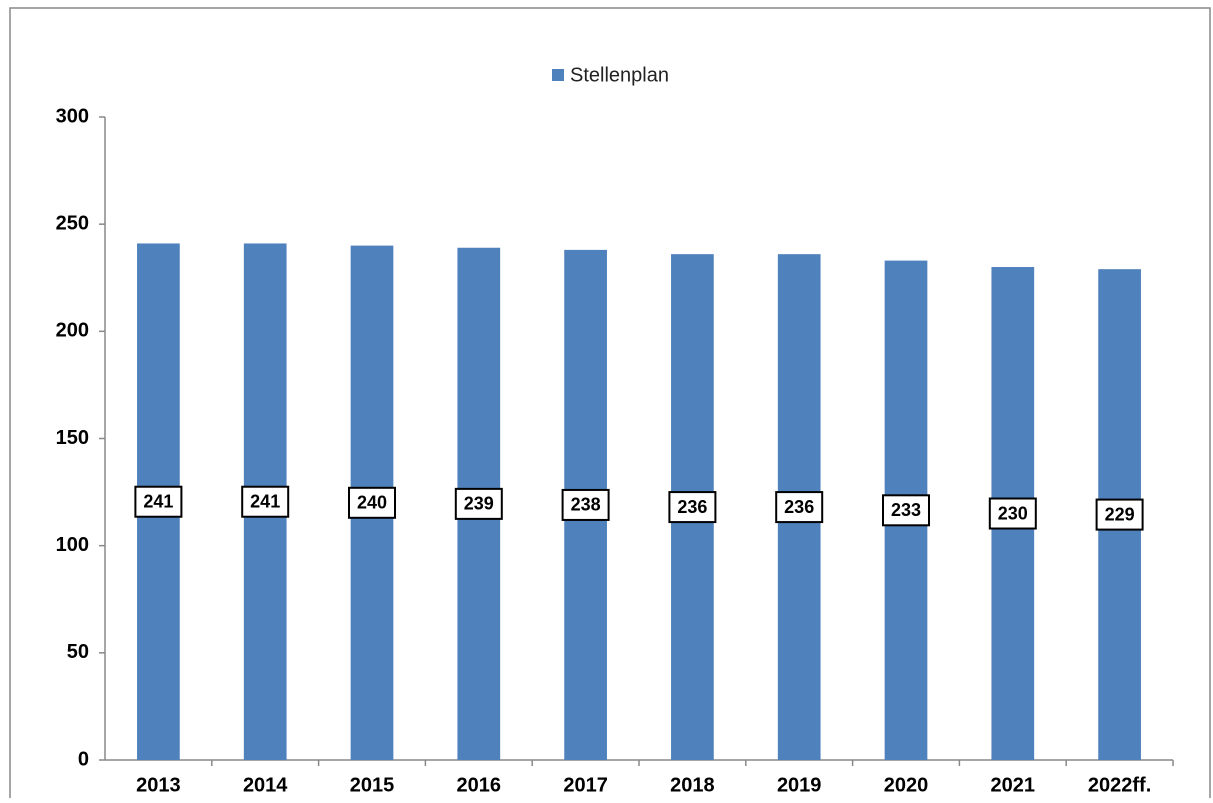 The height and width of the screenshot is (803, 1213). What do you see at coordinates (479, 785) in the screenshot?
I see `x-tick-label: 2016` at bounding box center [479, 785].